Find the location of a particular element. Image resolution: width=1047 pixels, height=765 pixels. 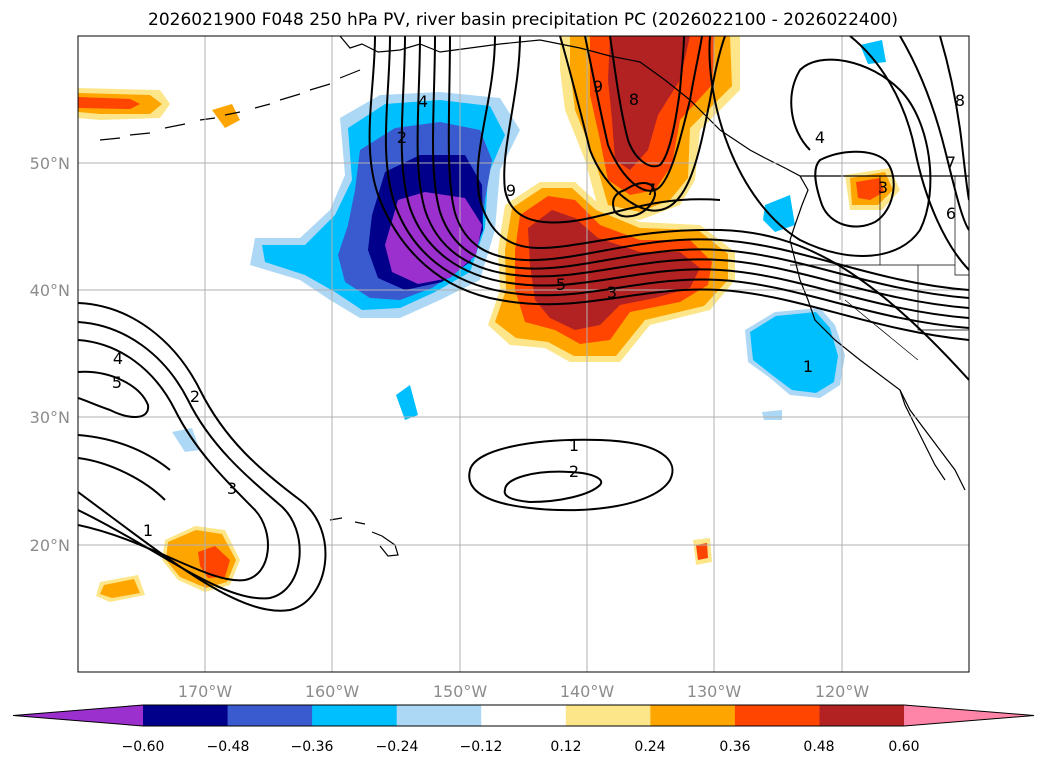

colorbar-extend-high is located at coordinates (969, 715).